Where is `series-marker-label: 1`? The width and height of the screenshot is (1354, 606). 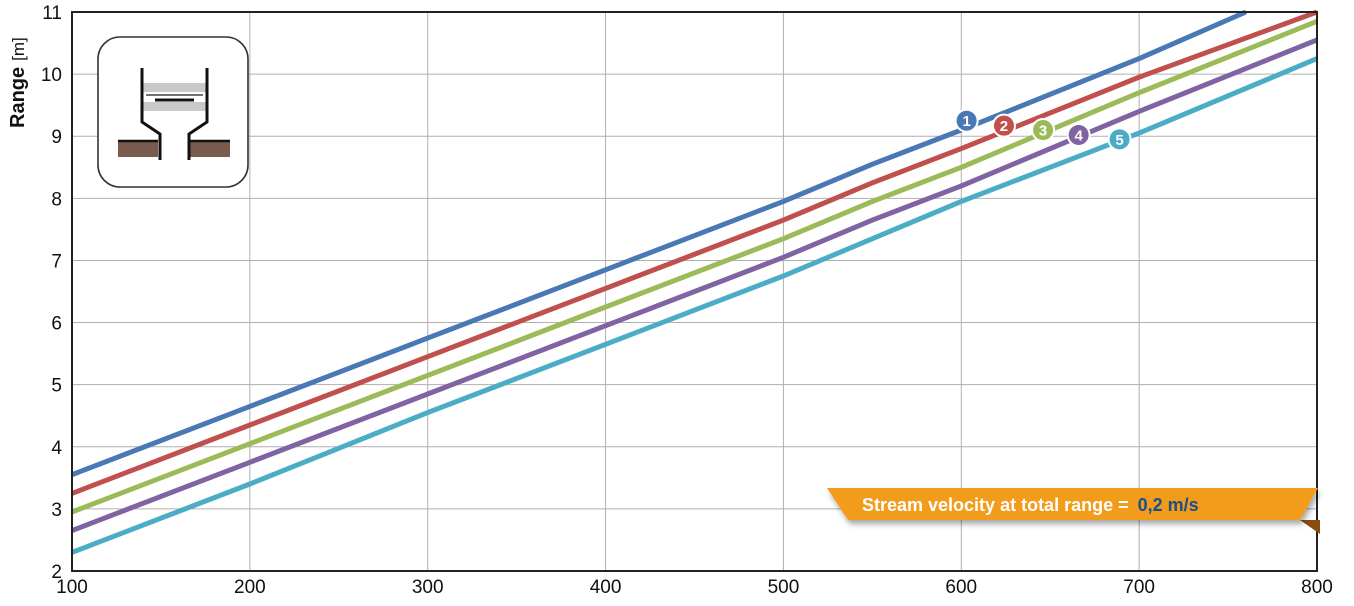
series-marker-label: 1 is located at coordinates (966, 121).